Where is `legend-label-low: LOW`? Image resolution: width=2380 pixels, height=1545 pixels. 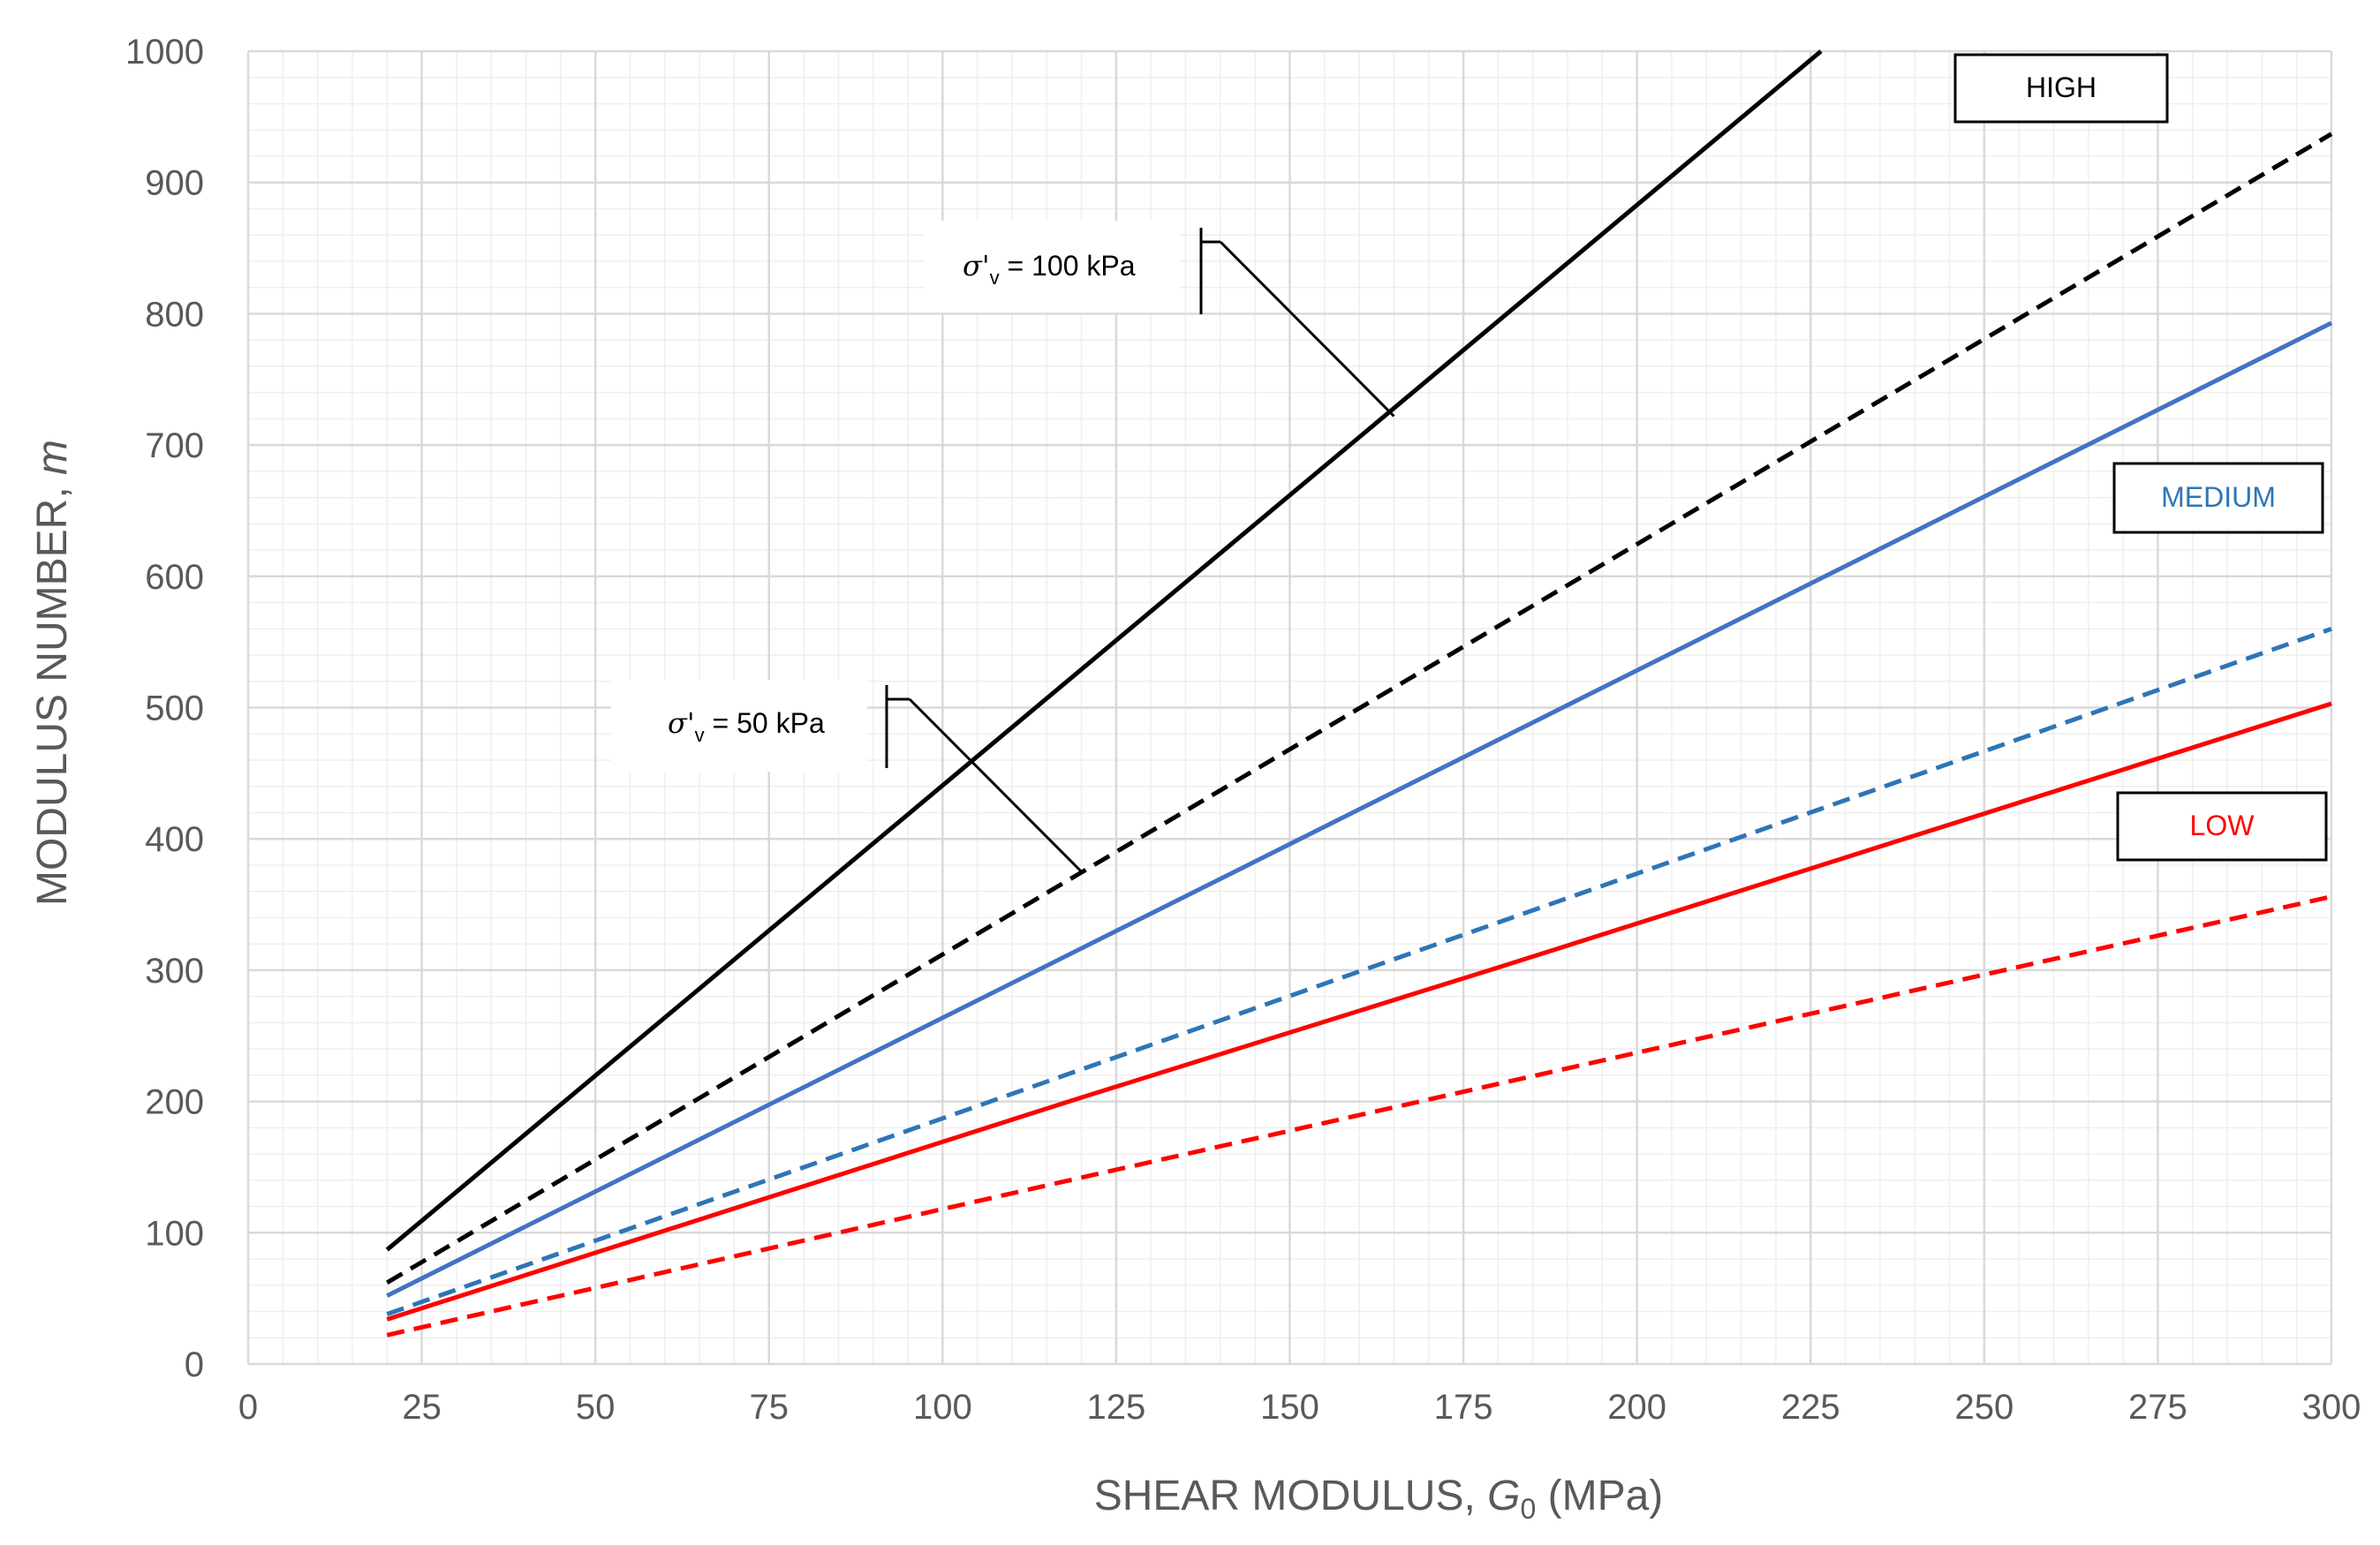 legend-label-low: LOW is located at coordinates (2222, 826).